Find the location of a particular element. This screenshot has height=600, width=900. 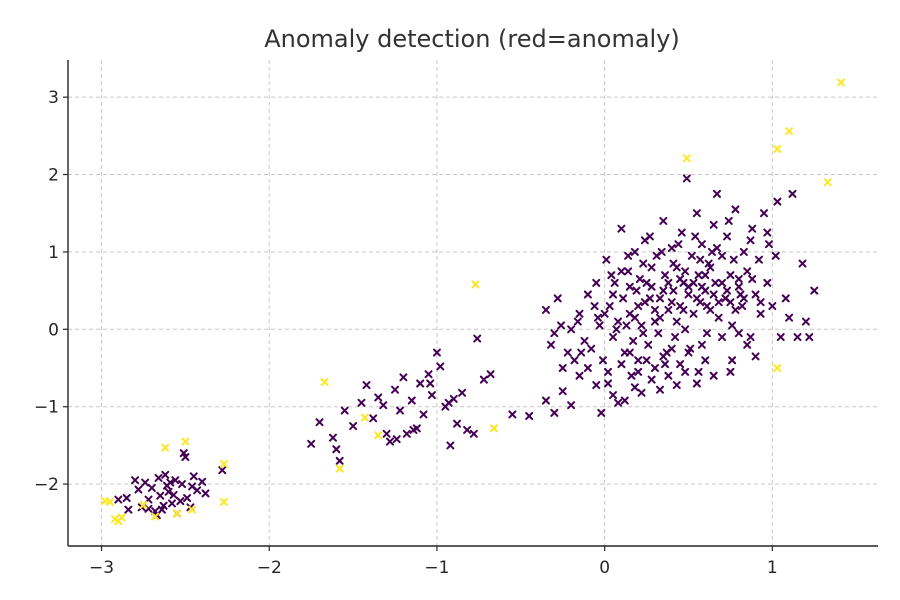

y-axis-ticks: −2 −1 0 1 2 3 is located at coordinates (51, 291).